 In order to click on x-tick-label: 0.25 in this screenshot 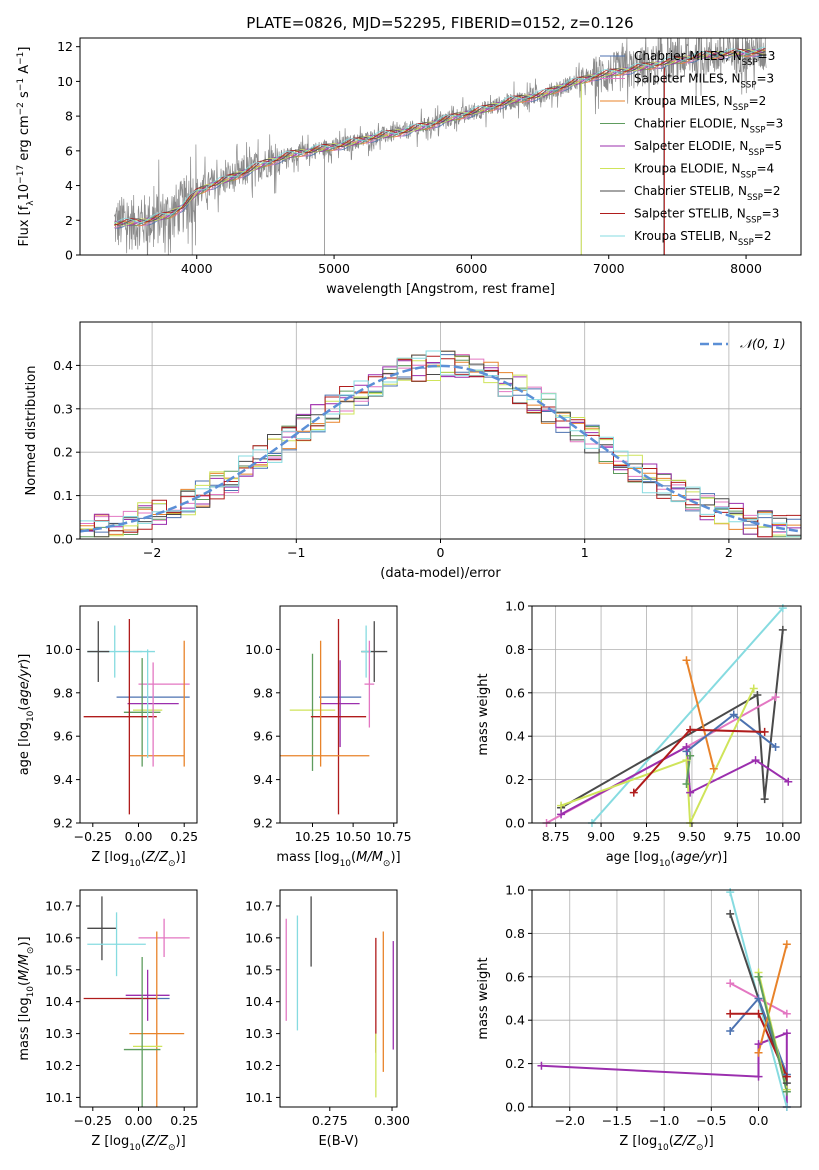, I will do `click(184, 1120)`.